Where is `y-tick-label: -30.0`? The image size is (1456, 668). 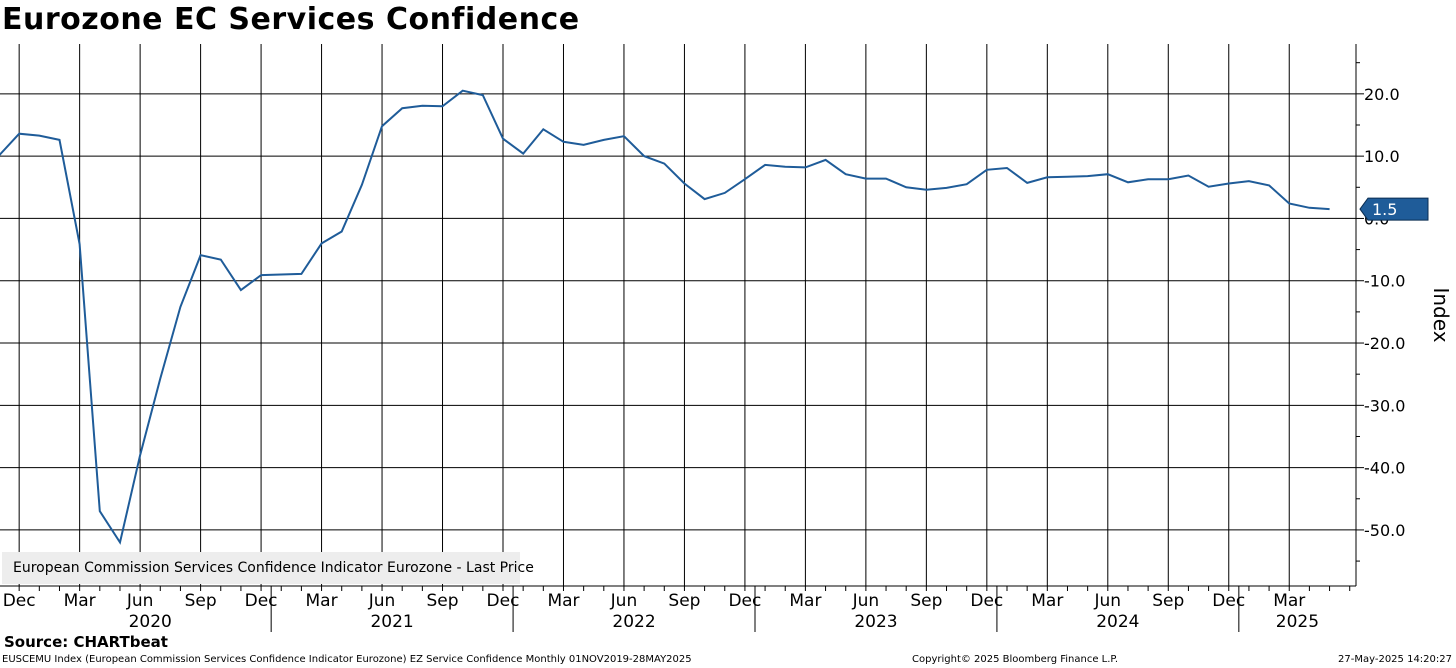 y-tick-label: -30.0 is located at coordinates (1384, 405).